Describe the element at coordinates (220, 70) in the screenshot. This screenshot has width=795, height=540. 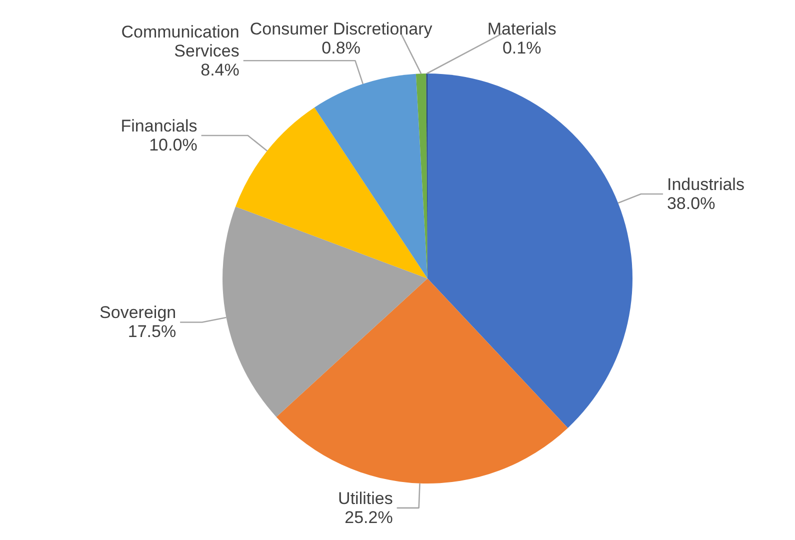
I see `data-label: 8.4%` at that location.